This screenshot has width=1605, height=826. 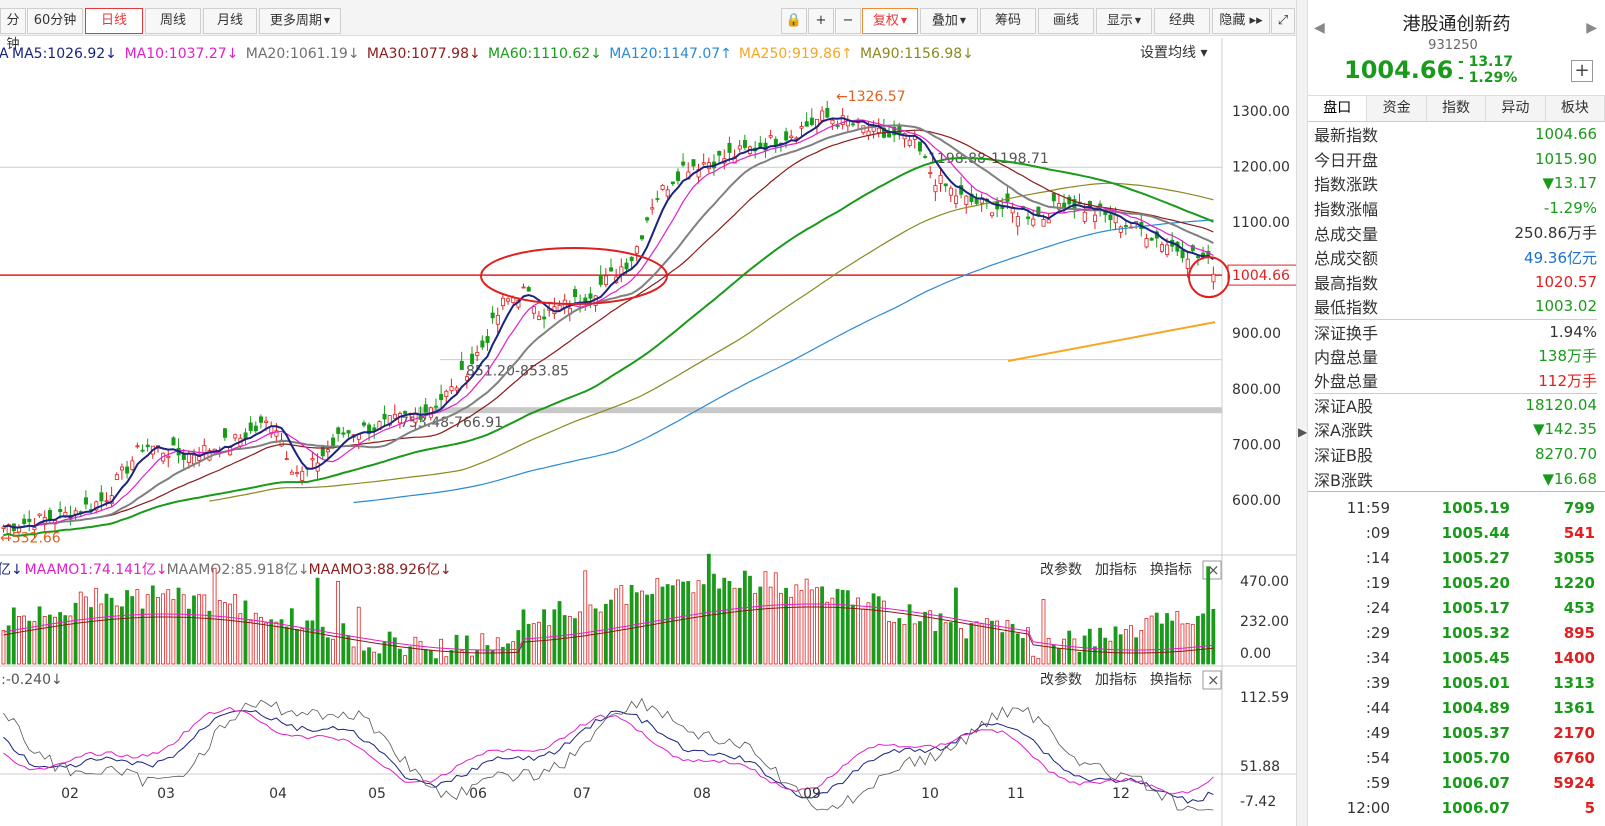 I want to click on prev-arrow-icon: ◀, so click(x=1319, y=28).